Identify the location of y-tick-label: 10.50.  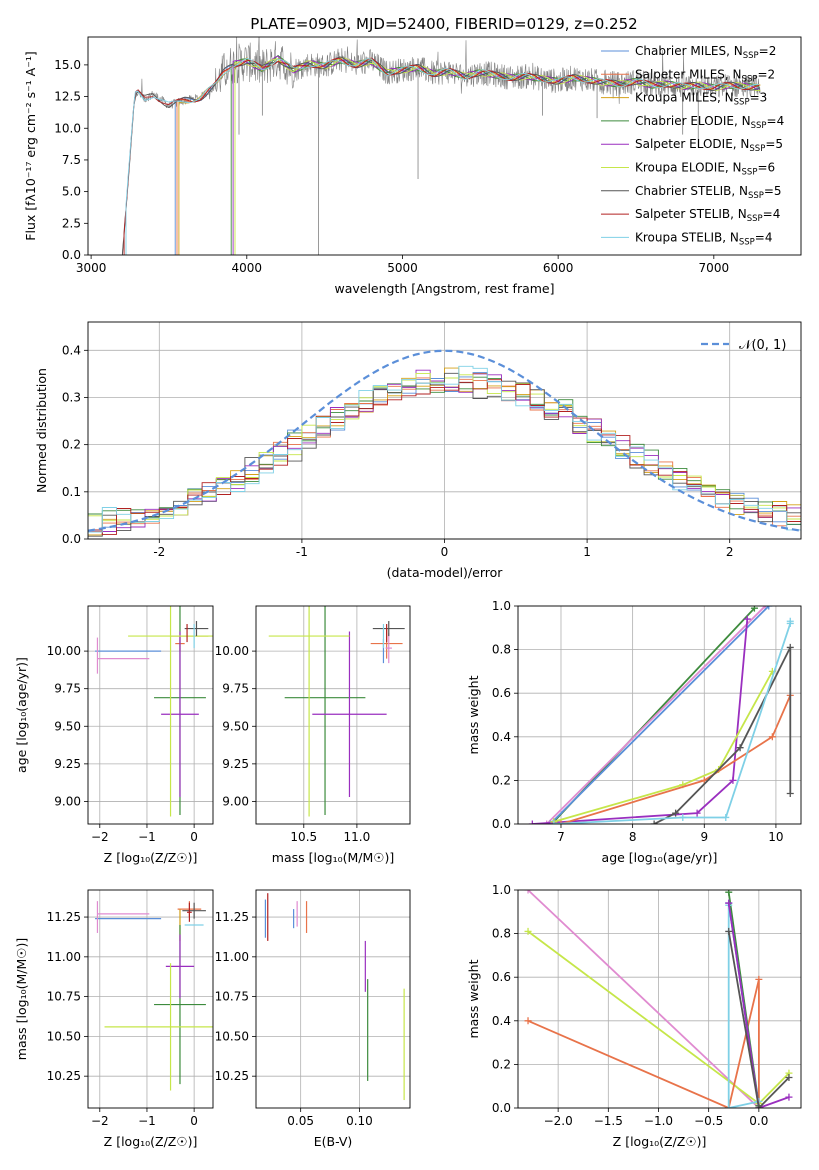
(232, 1036).